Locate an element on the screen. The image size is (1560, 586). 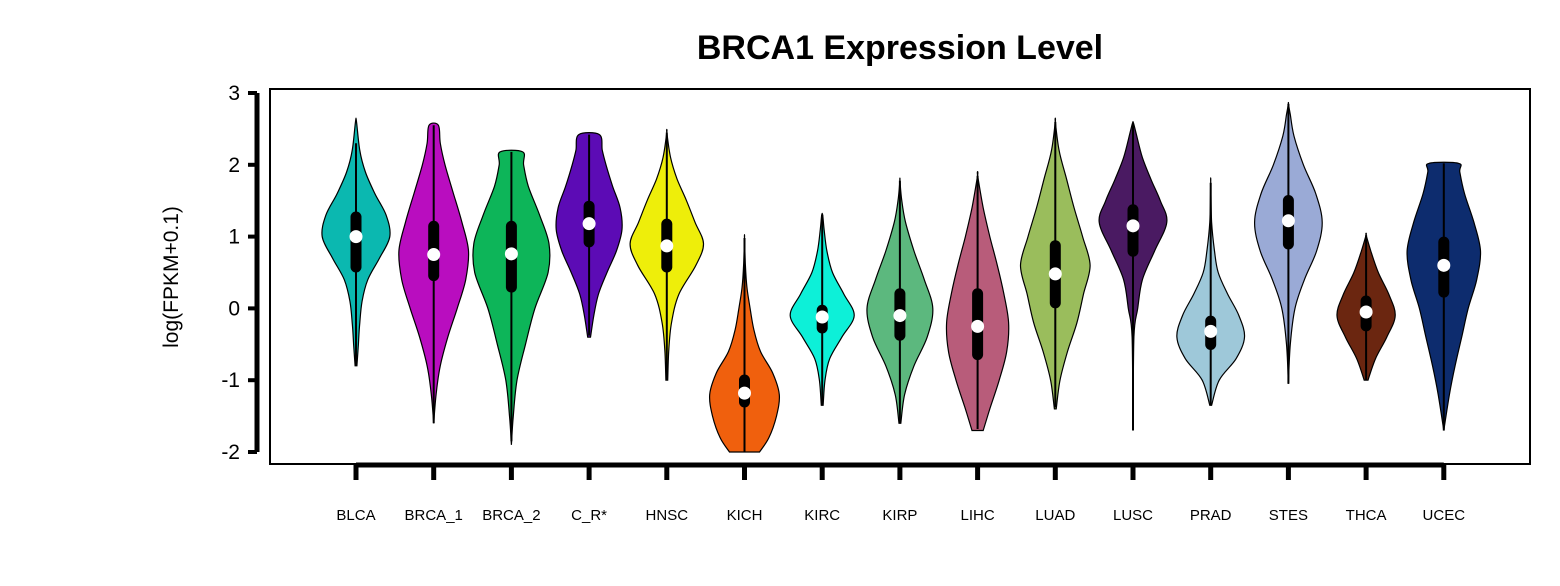
x-tick-label: BLCA is located at coordinates (355, 515).